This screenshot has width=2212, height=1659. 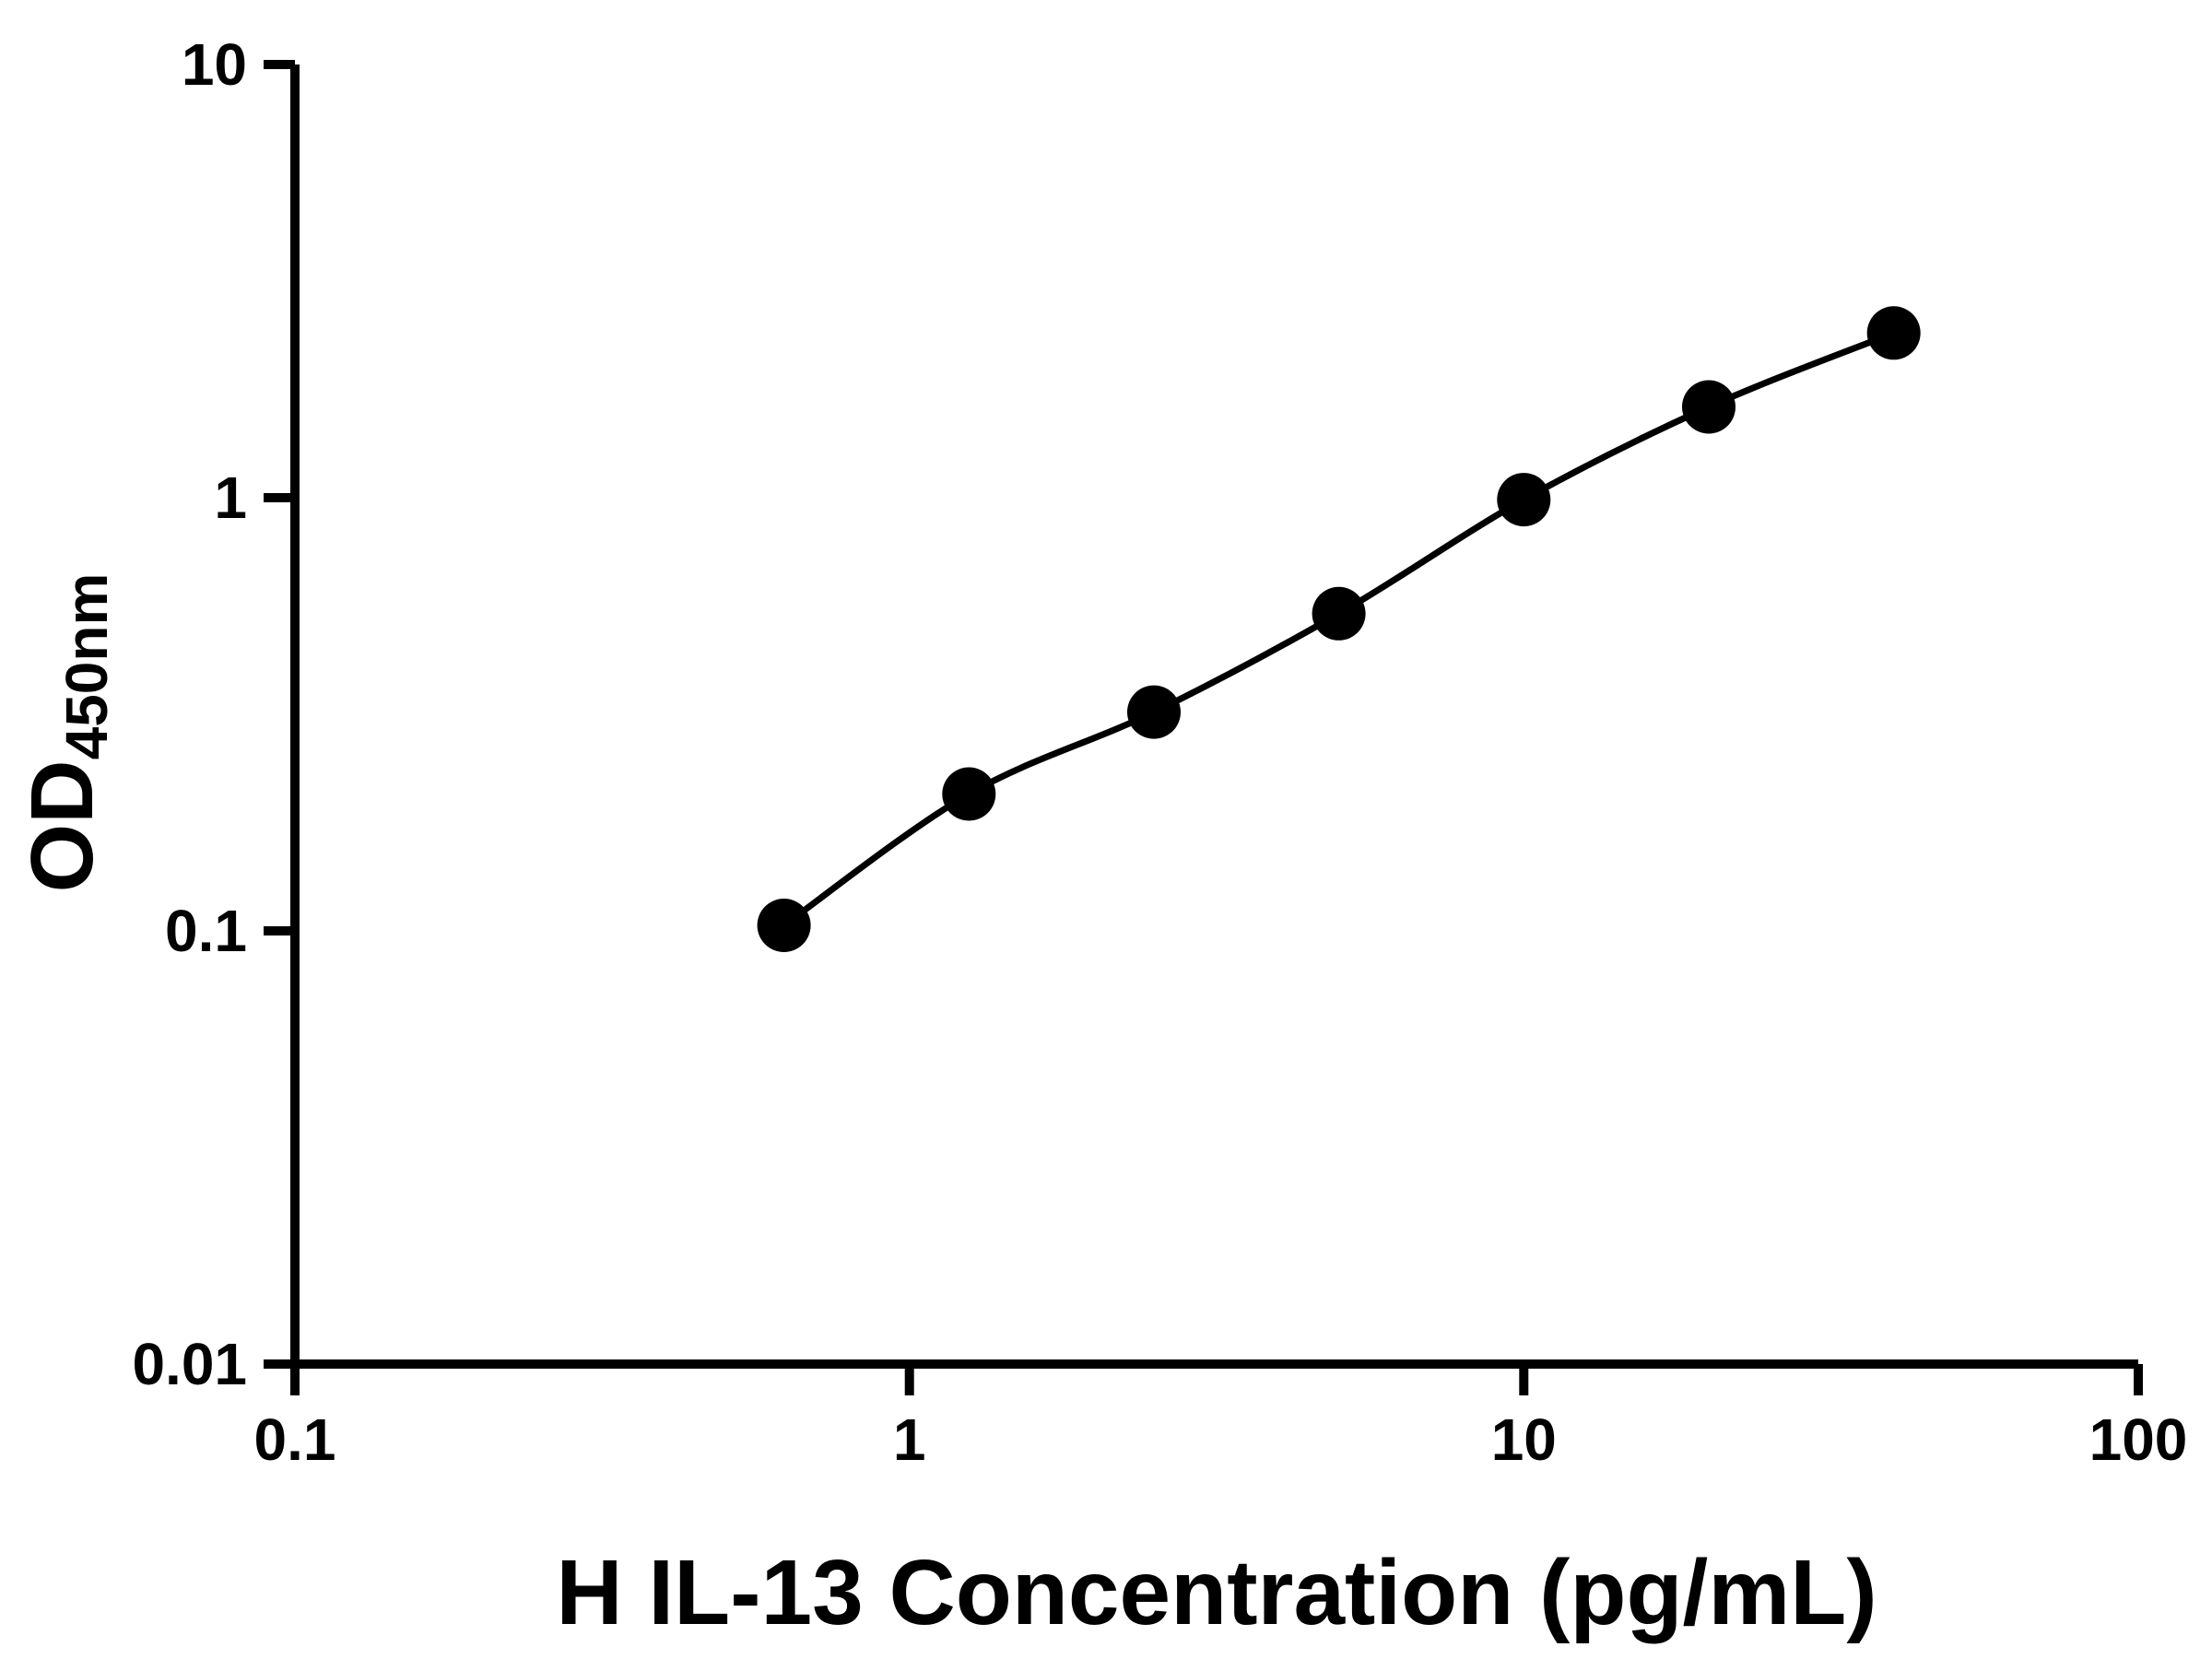 What do you see at coordinates (206, 931) in the screenshot?
I see `y-tick-label: 0.1` at bounding box center [206, 931].